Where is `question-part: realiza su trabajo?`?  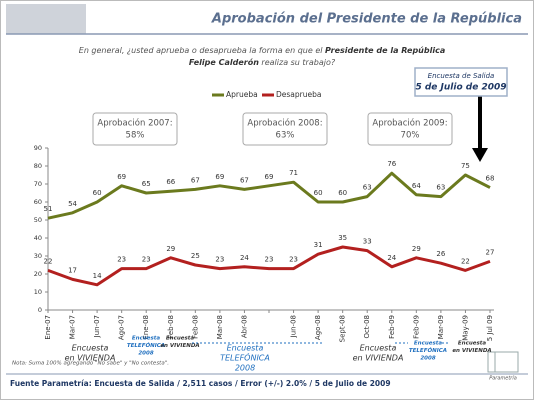 question-part: realiza su trabajo? is located at coordinates (297, 62).